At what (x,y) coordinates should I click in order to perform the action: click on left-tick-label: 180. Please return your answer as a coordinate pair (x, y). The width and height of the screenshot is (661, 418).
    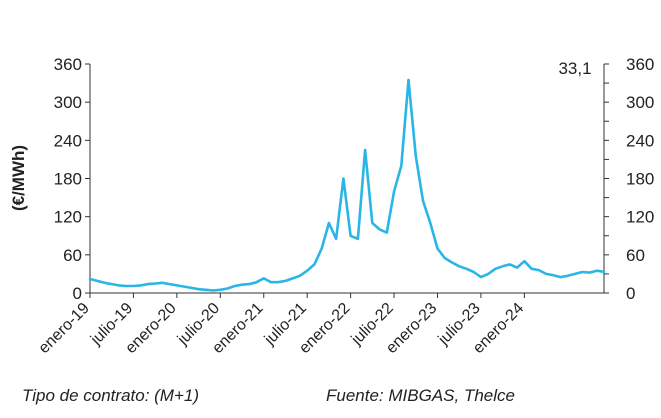
    Looking at the image, I should click on (68, 179).